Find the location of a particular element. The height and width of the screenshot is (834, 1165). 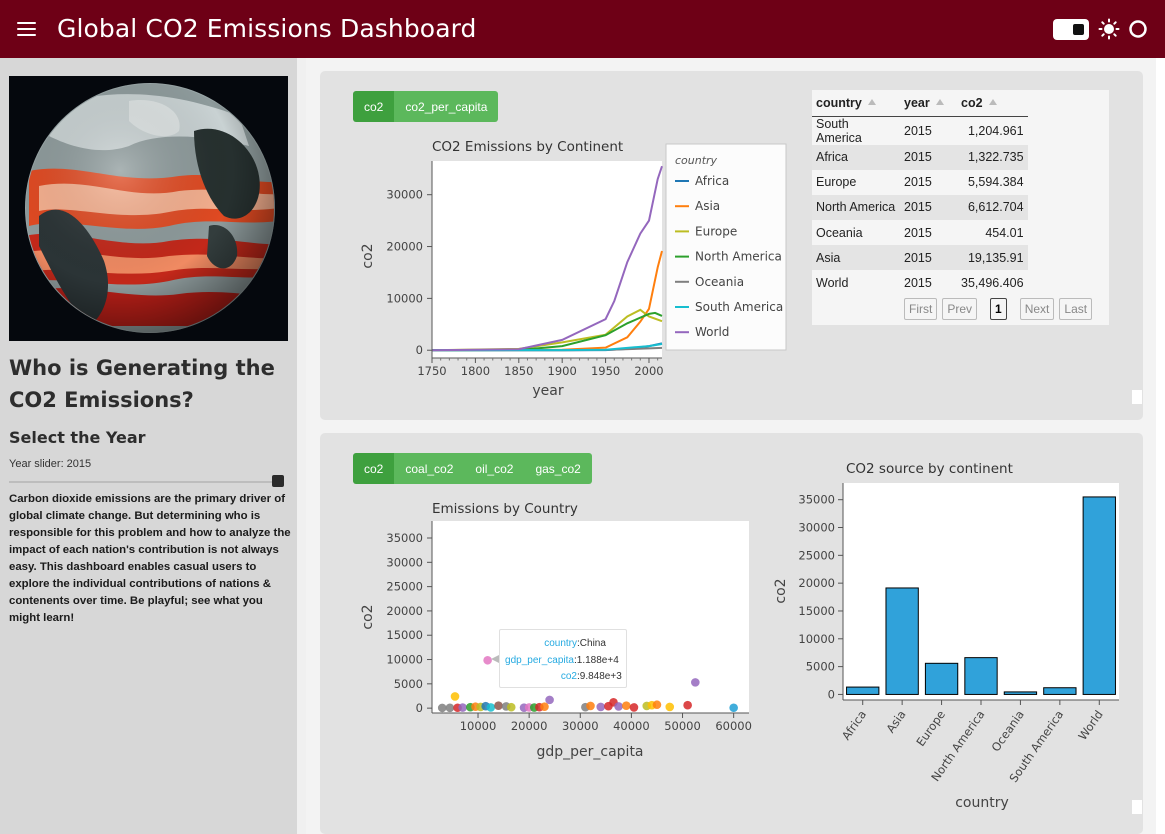

table-row: Europe 2015 5,594.384 is located at coordinates (920, 182).